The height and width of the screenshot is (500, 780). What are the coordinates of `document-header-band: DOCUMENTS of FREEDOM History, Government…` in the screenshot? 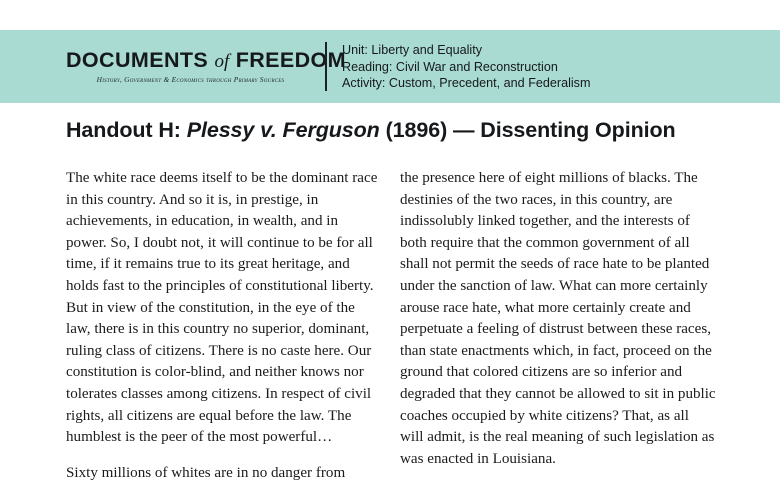 It's located at (390, 66).